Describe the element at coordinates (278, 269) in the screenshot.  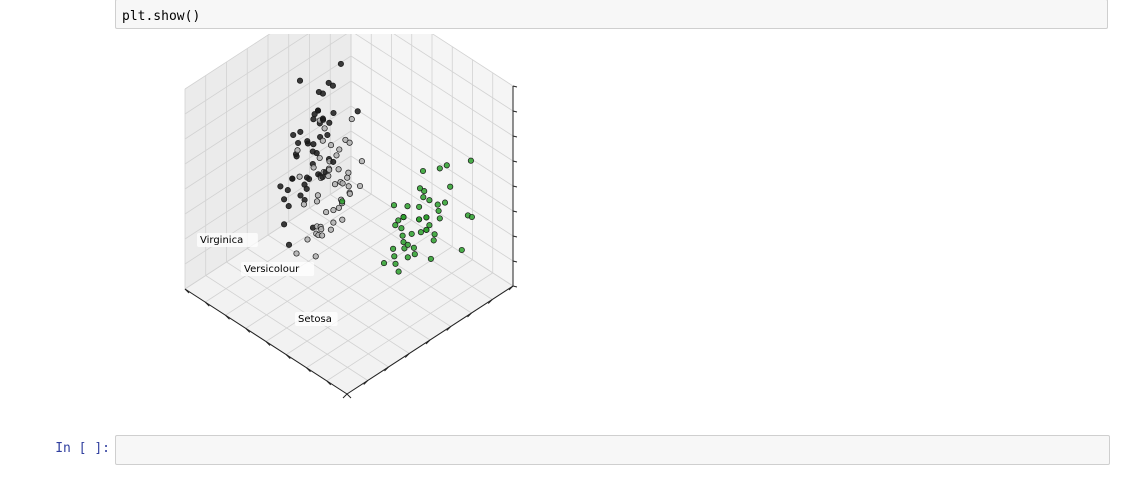
I see `annotation-box` at that location.